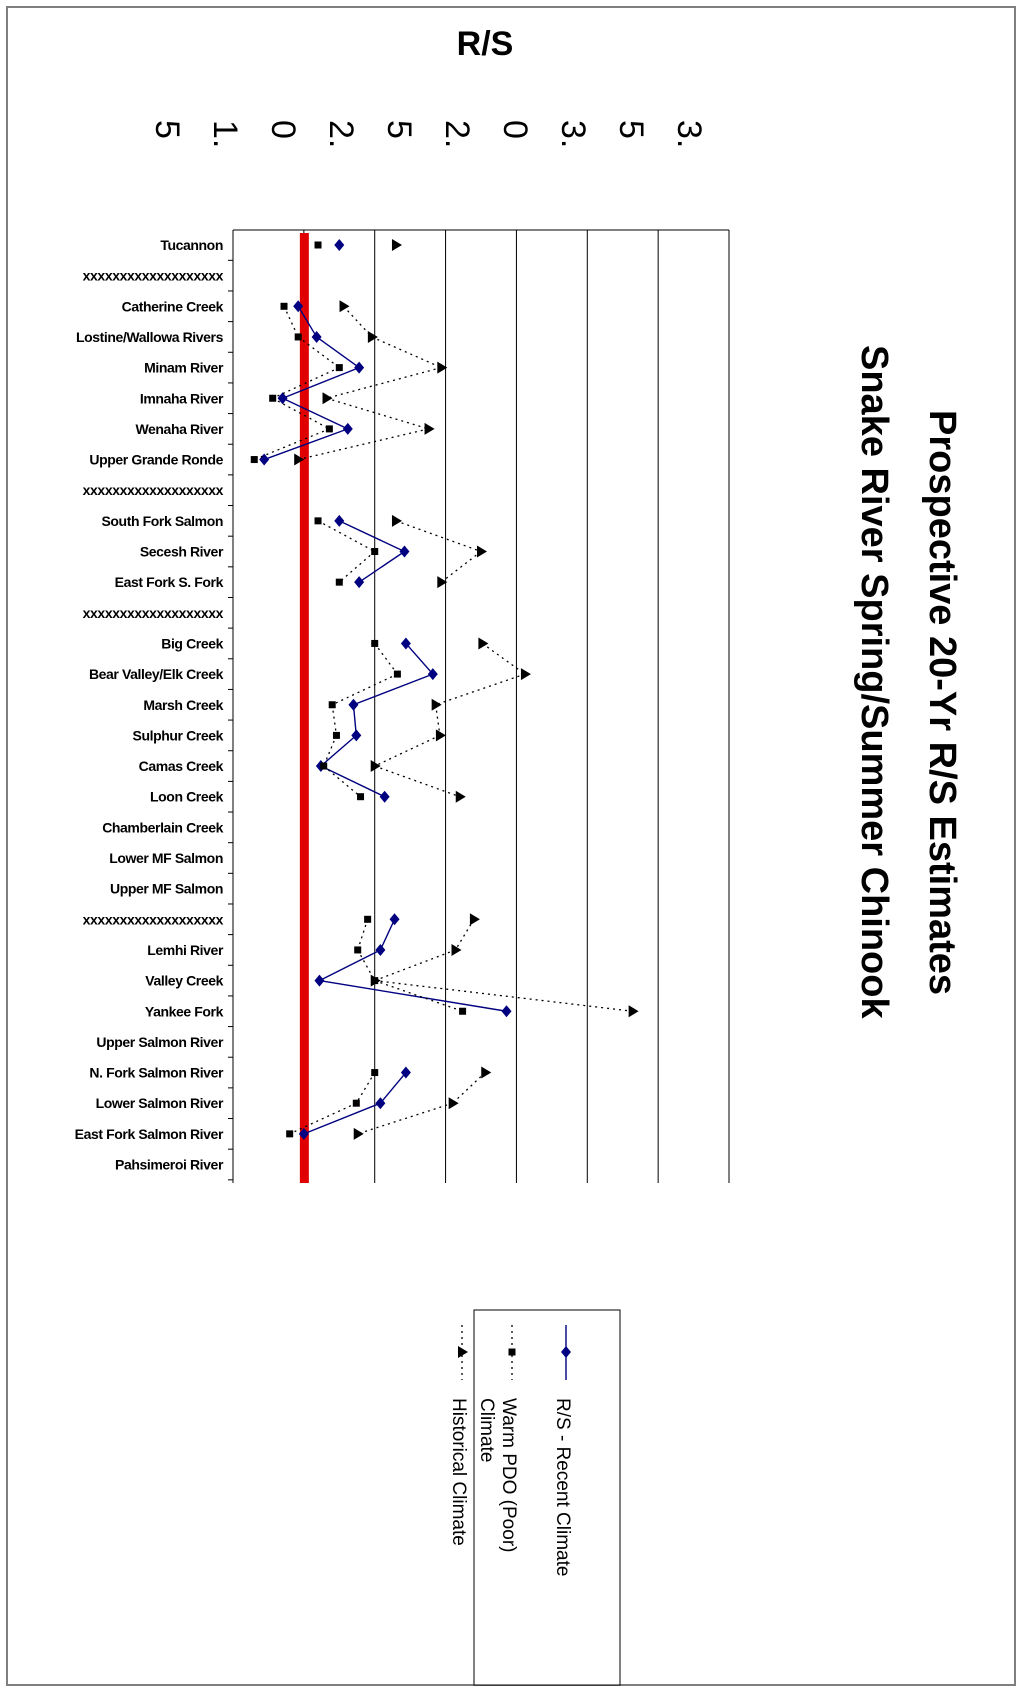  Describe the element at coordinates (160, 1103) in the screenshot. I see `category-label-28: Lower Salmon River` at that location.